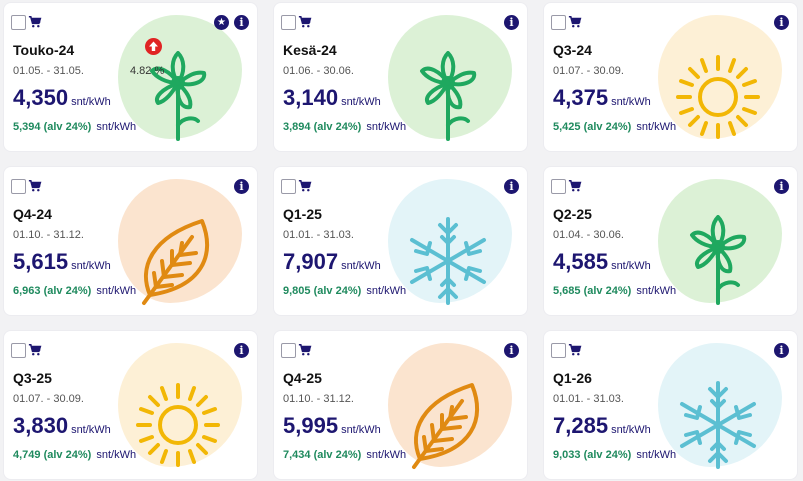  Describe the element at coordinates (581, 261) in the screenshot. I see `price-value: 4,585` at that location.